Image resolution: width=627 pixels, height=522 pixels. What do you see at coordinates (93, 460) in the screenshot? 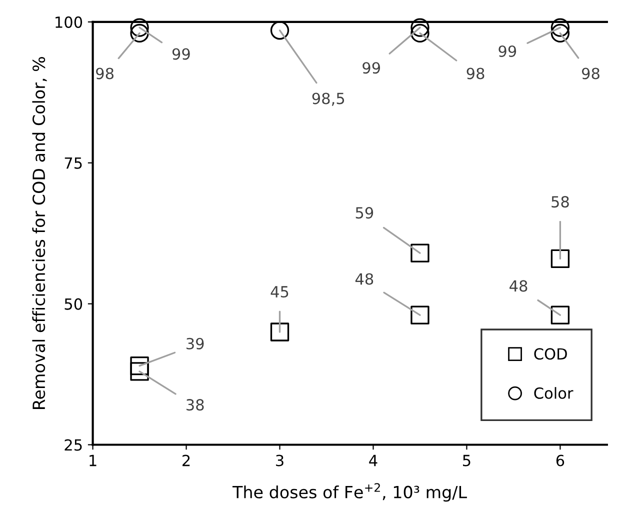
I see `x-tick-label: 1` at bounding box center [93, 460].